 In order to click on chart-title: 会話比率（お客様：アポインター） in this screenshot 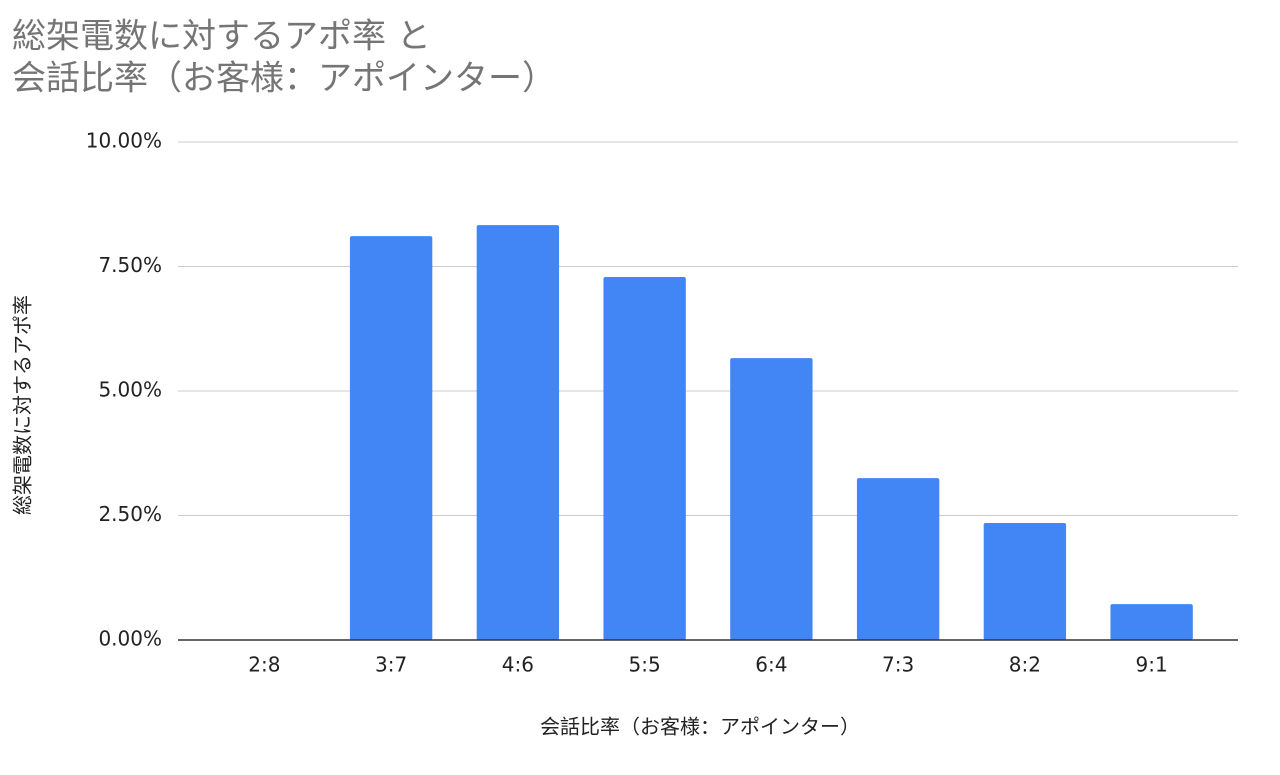, I will do `click(284, 79)`.